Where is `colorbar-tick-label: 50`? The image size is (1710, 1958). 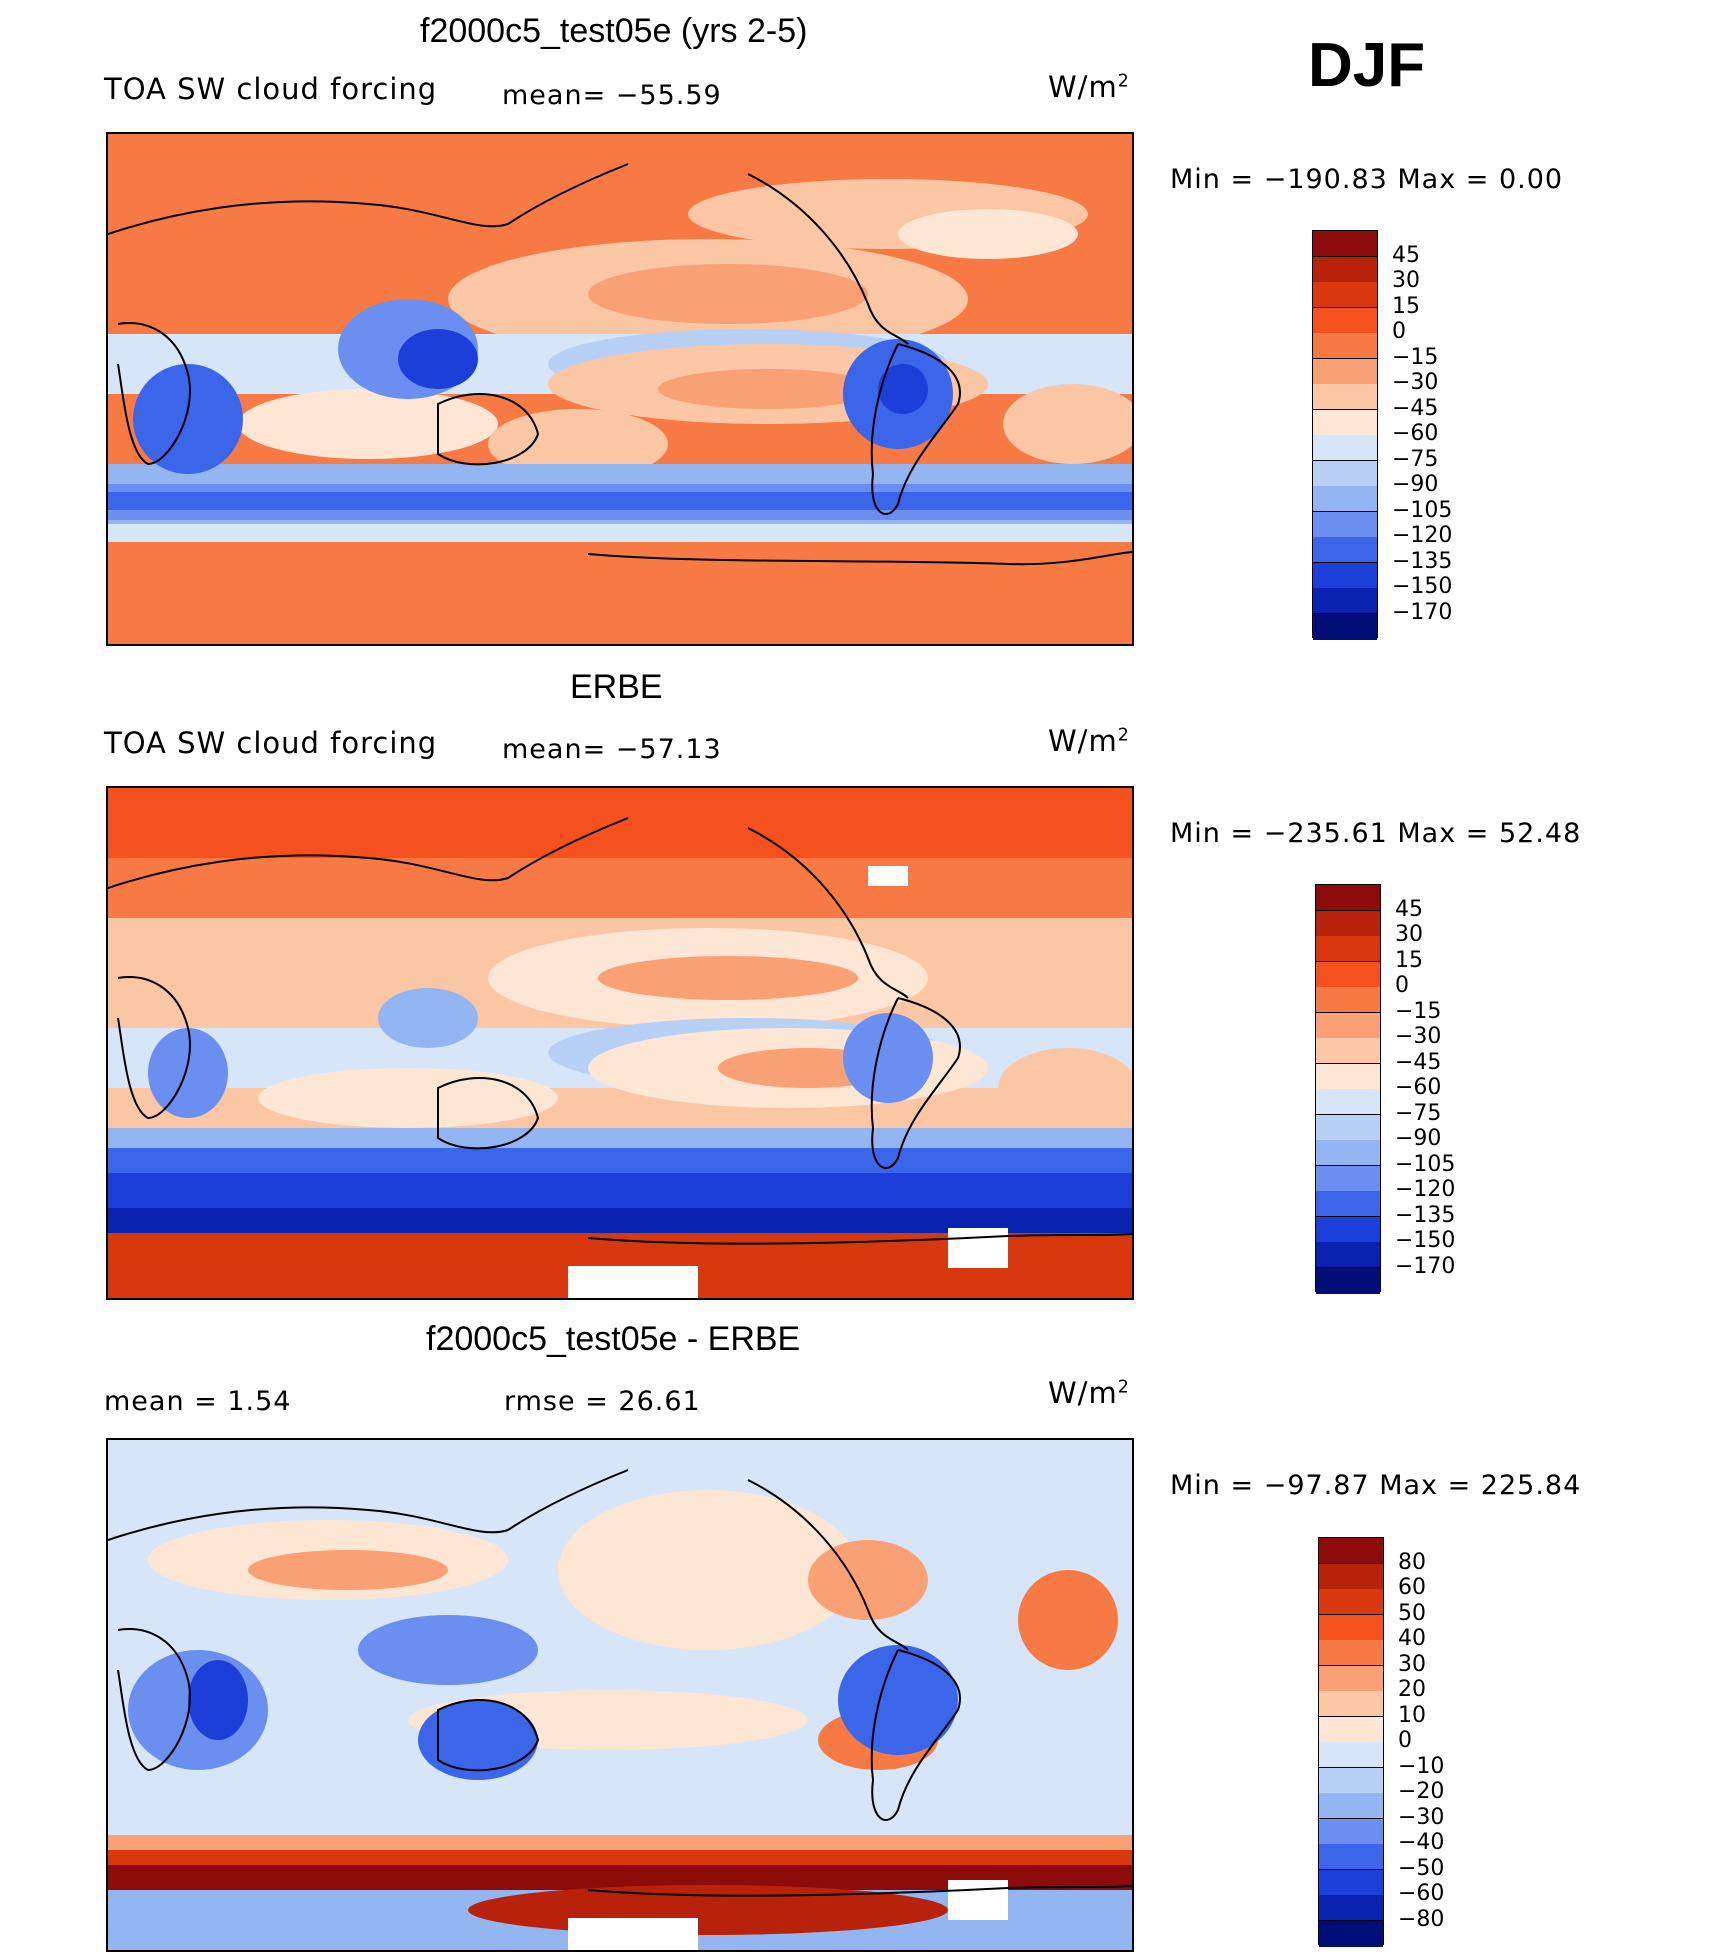 colorbar-tick-label: 50 is located at coordinates (1412, 1613).